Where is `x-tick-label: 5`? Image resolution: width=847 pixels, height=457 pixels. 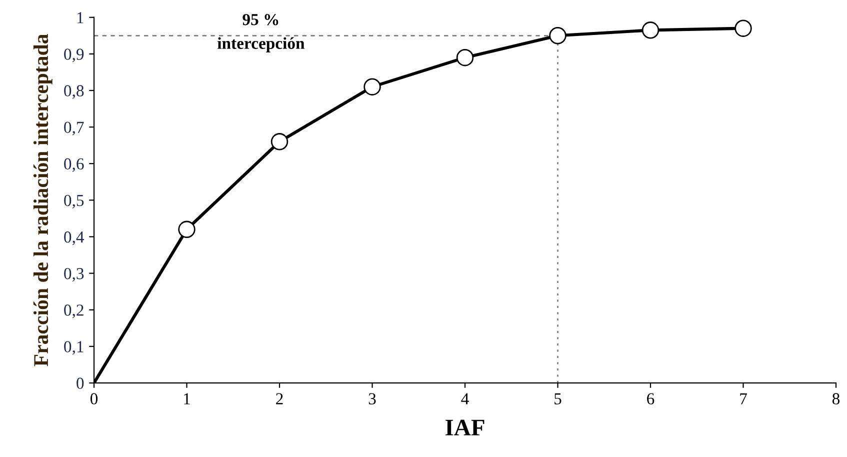 x-tick-label: 5 is located at coordinates (558, 398).